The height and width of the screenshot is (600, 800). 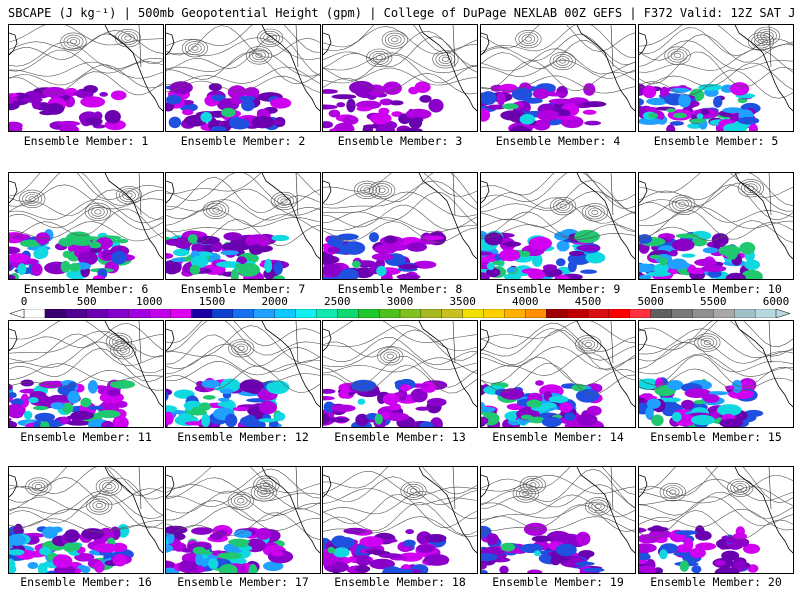 What do you see at coordinates (716, 289) in the screenshot?
I see `ensemble-member-label: Ensemble Member: 10` at bounding box center [716, 289].